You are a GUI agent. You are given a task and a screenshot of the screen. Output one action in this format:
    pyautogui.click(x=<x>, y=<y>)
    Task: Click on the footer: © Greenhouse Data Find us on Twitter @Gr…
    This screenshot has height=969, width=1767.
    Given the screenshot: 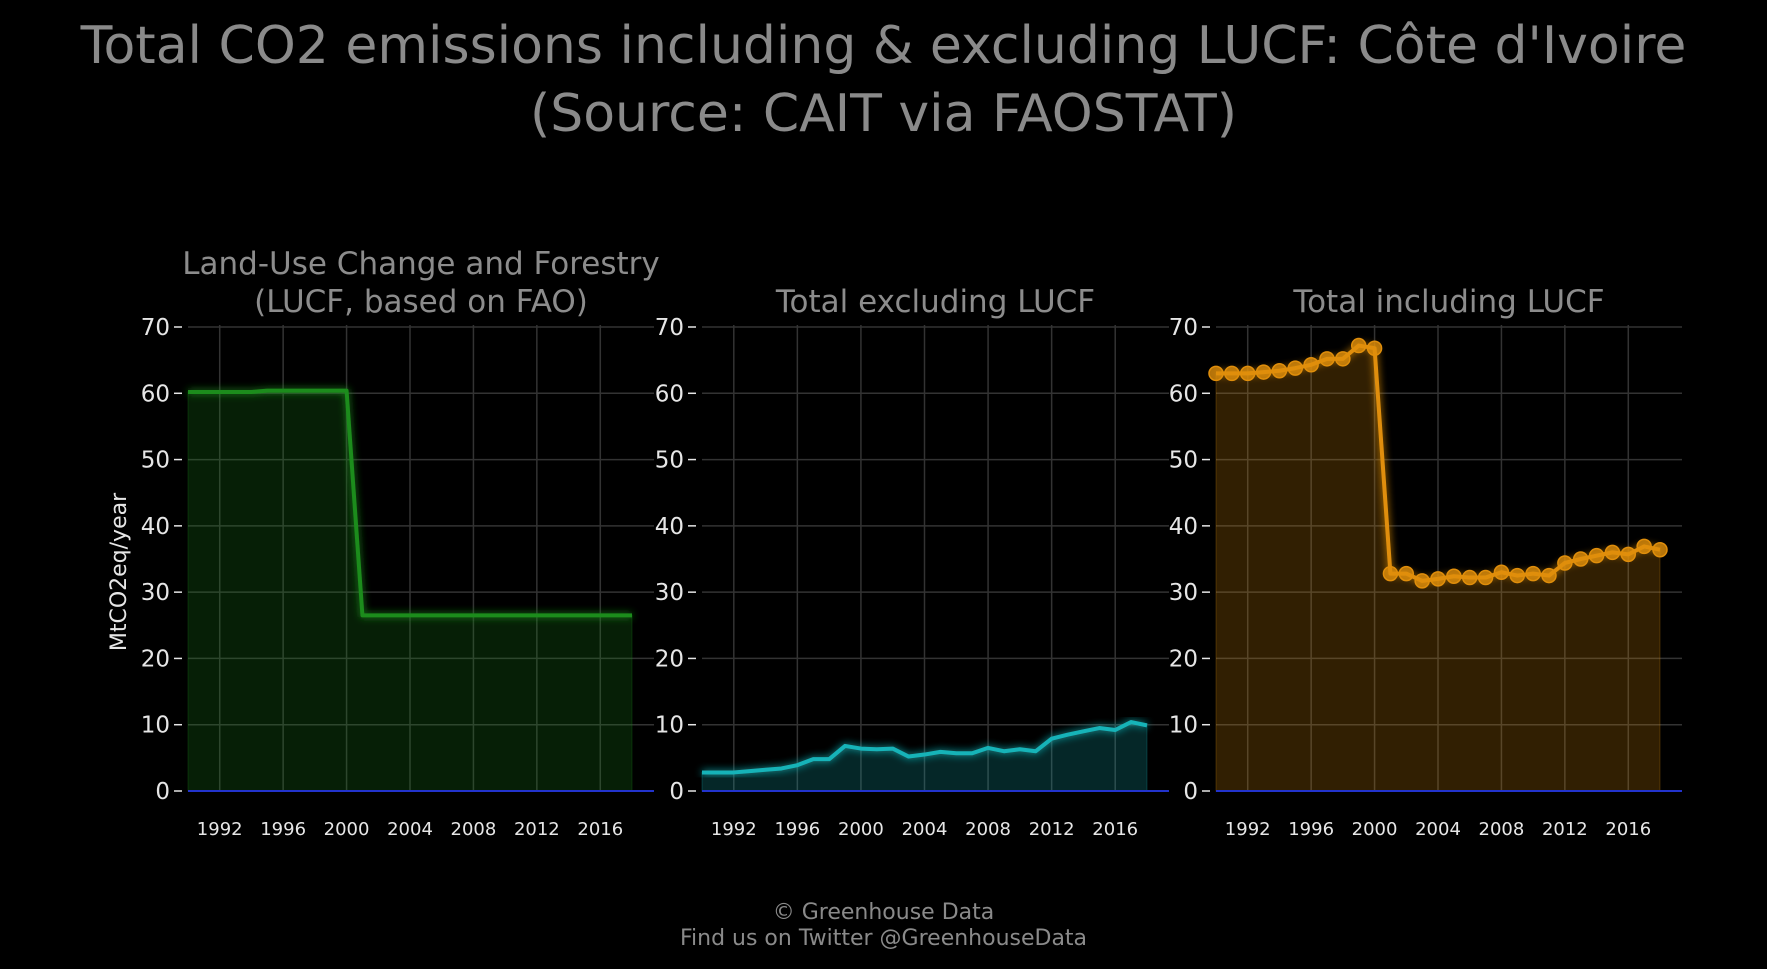 What is the action you would take?
    pyautogui.click(x=883, y=926)
    